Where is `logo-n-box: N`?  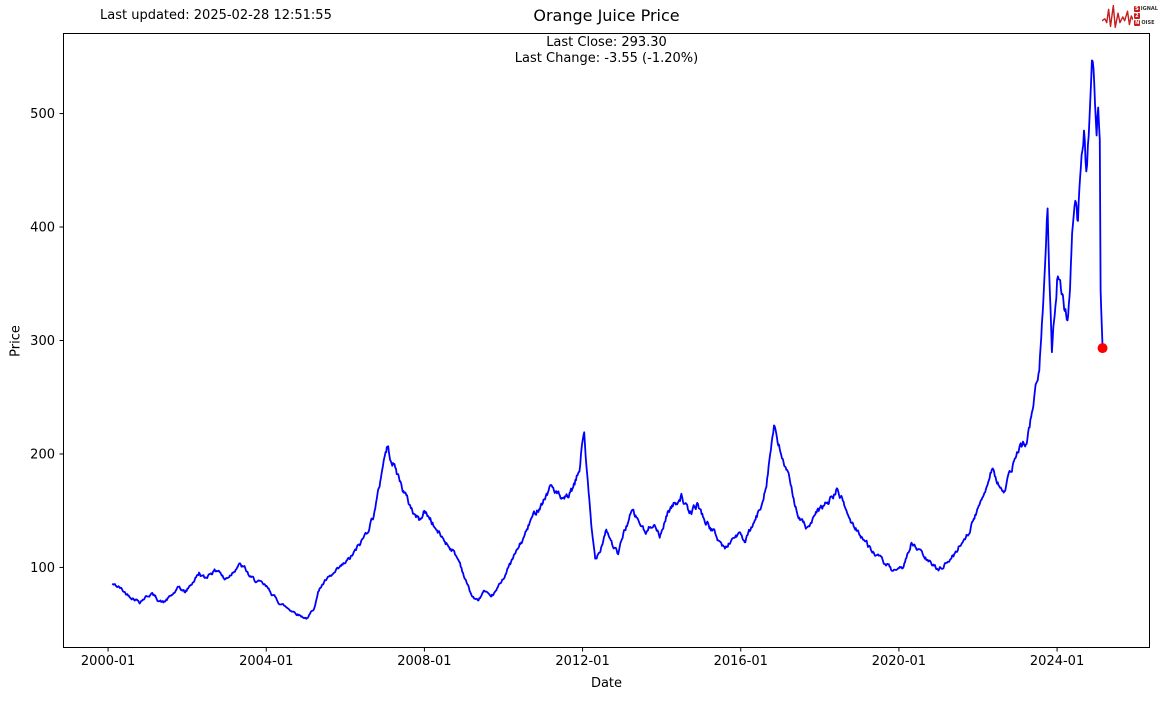
logo-n-box: N is located at coordinates (1137, 22).